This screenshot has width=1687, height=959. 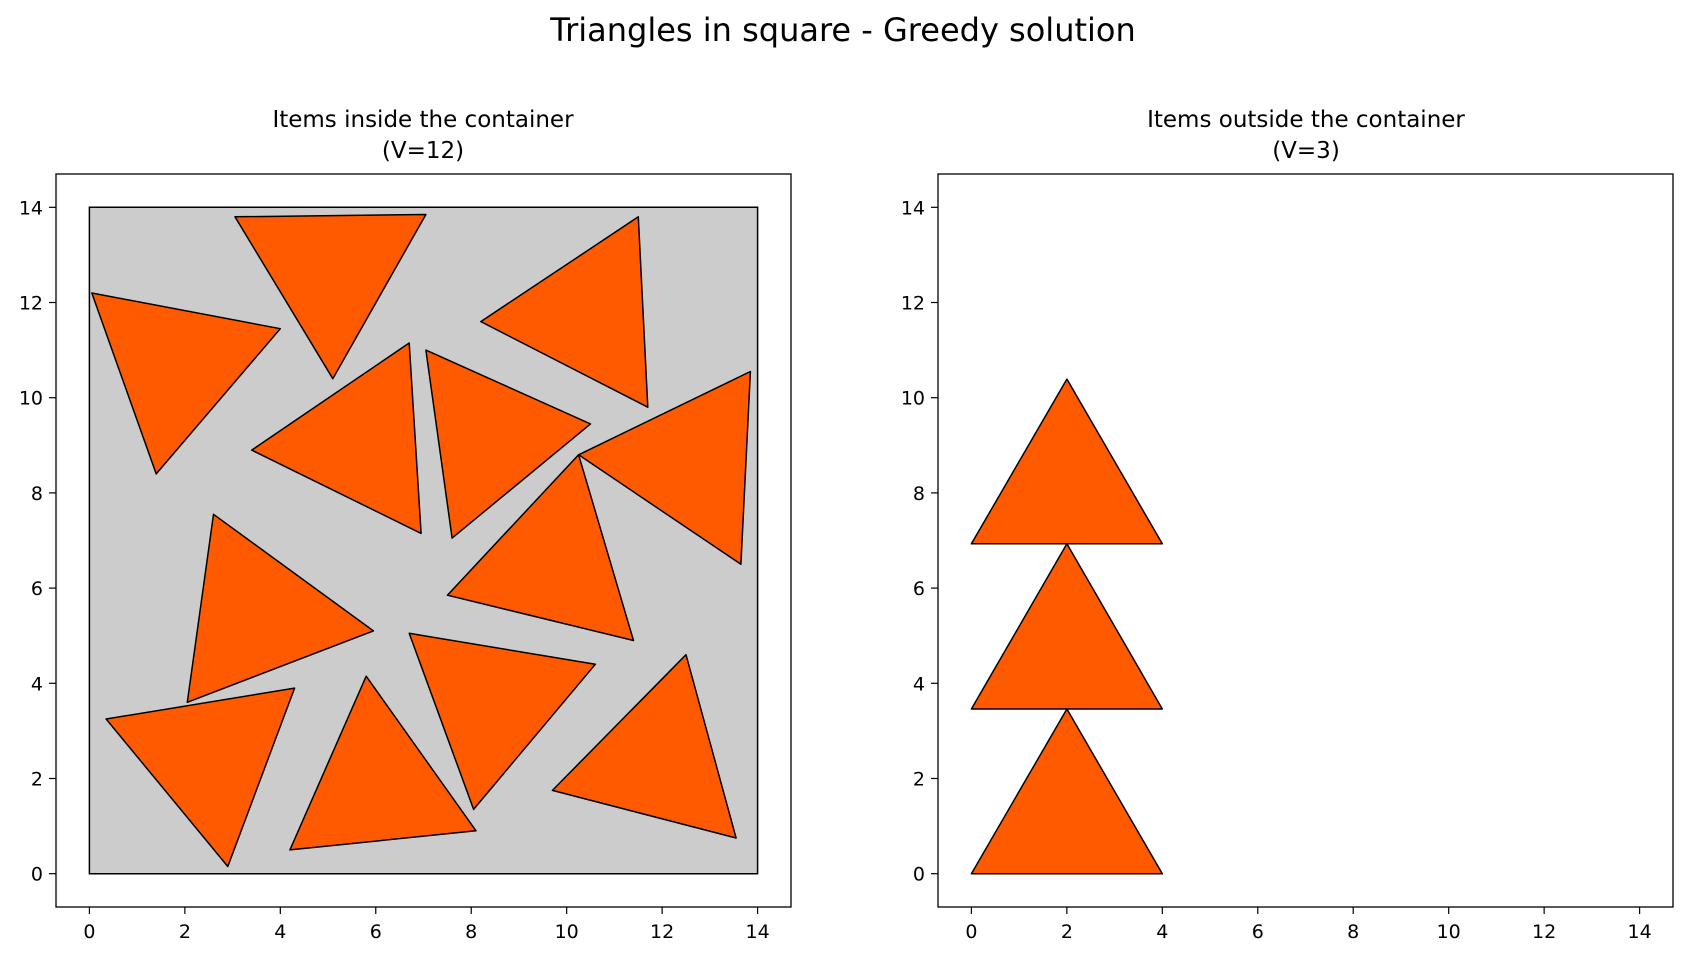 I want to click on panel-title-line1: Items inside the container, so click(x=423, y=120).